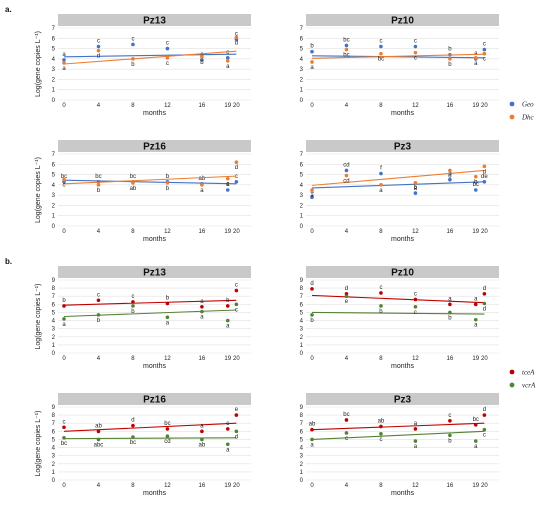  Describe the element at coordinates (403, 147) in the screenshot. I see `panel-title: Pz3` at that location.